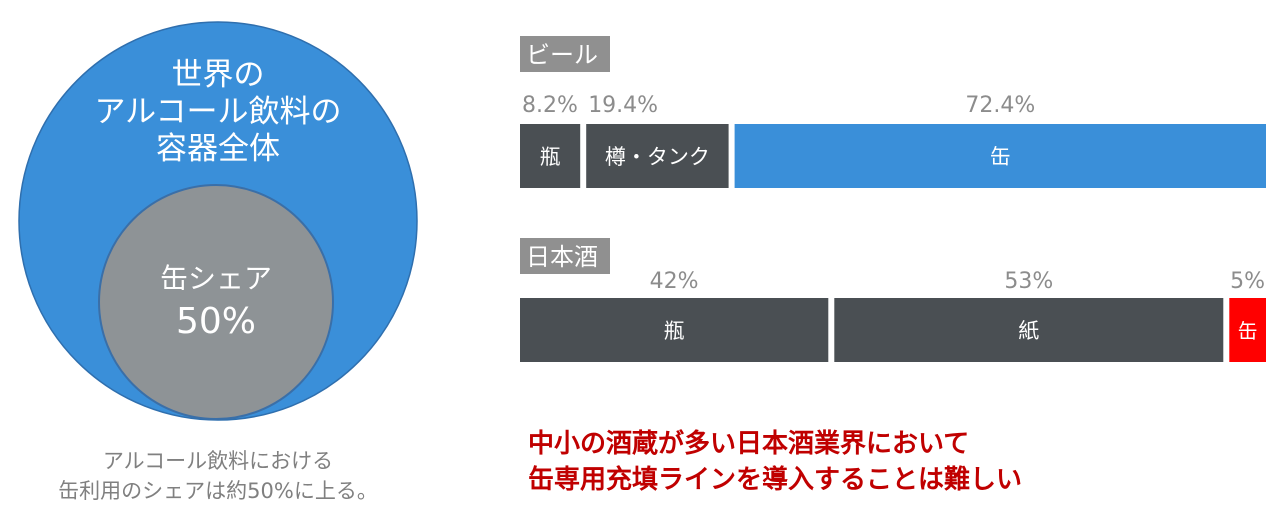  Describe the element at coordinates (674, 281) in the screenshot. I see `segment-value: 42%` at that location.